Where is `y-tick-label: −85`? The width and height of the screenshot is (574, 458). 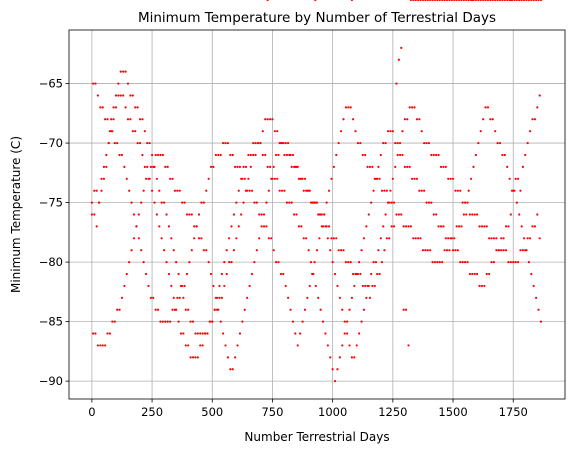
y-tick-label: −85 is located at coordinates (51, 322).